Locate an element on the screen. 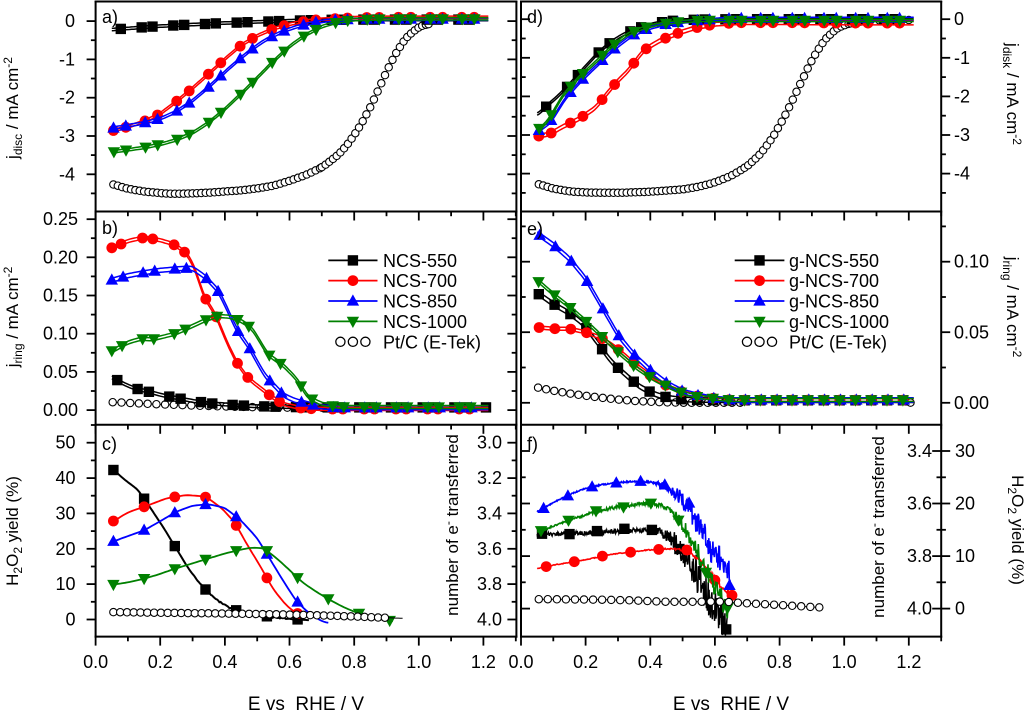  svg-text: g-NCS-850 is located at coordinates (834, 302).